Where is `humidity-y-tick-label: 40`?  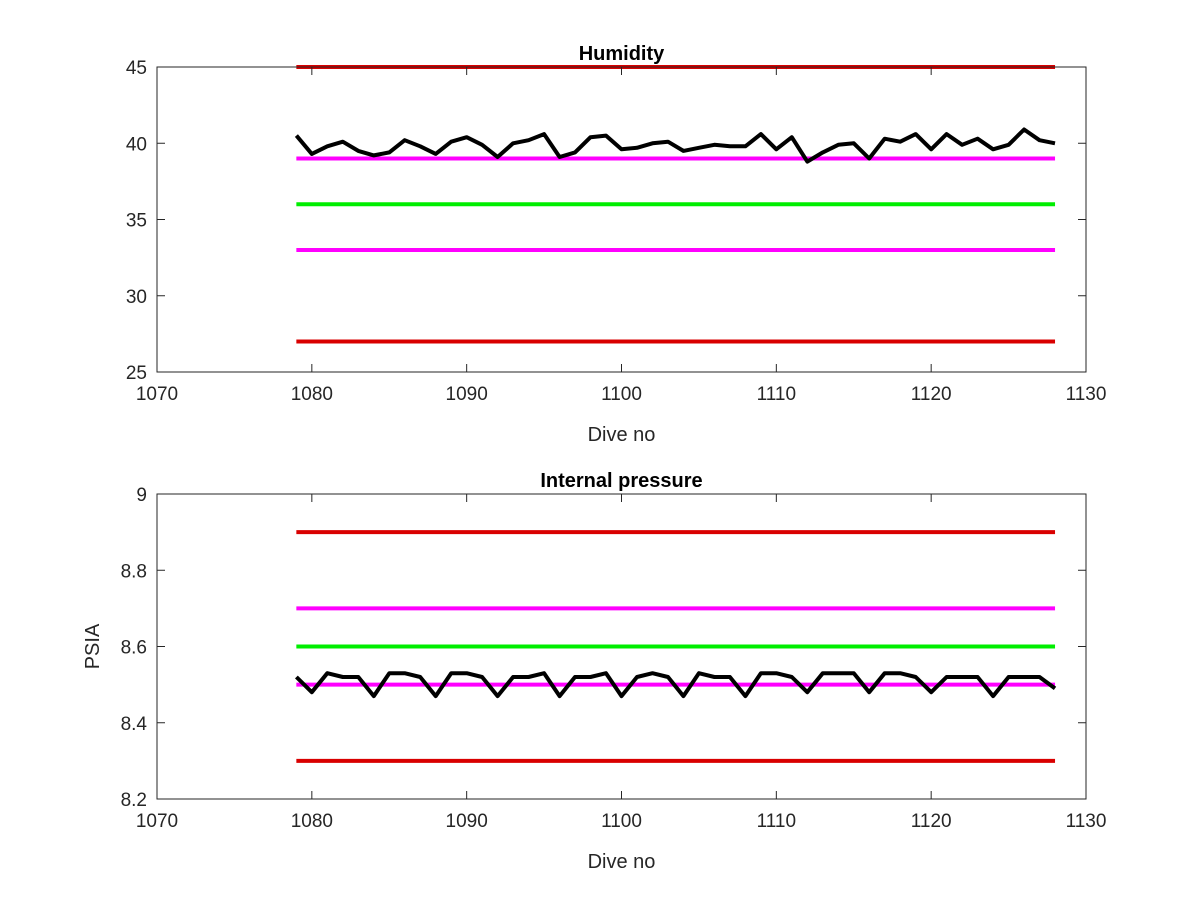
humidity-y-tick-label: 40 is located at coordinates (136, 144).